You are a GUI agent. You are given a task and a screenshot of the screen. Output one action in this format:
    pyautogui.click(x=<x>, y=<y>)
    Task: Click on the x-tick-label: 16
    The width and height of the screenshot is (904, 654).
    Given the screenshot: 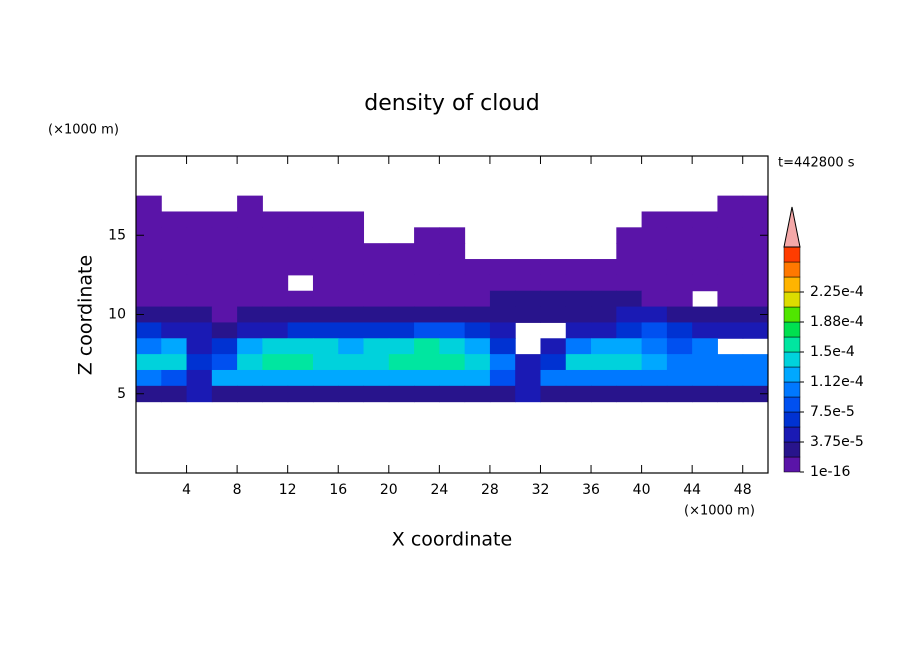 What is the action you would take?
    pyautogui.click(x=338, y=490)
    